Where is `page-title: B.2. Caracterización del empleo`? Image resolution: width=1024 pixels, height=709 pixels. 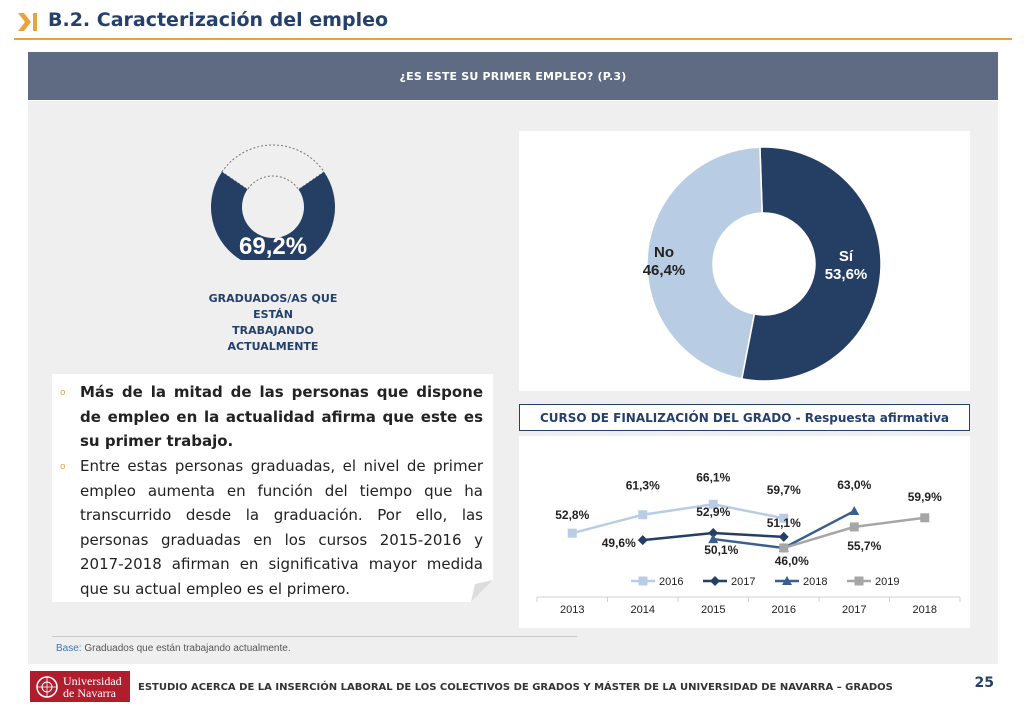 page-title: B.2. Caracterización del empleo is located at coordinates (218, 20).